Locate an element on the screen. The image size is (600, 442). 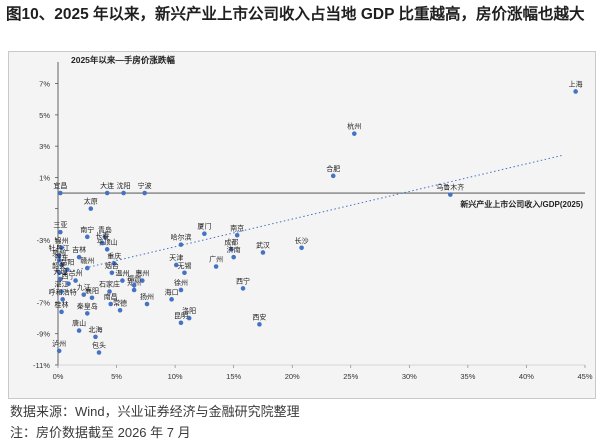
x-tick-label: 5% is located at coordinates (116, 376).